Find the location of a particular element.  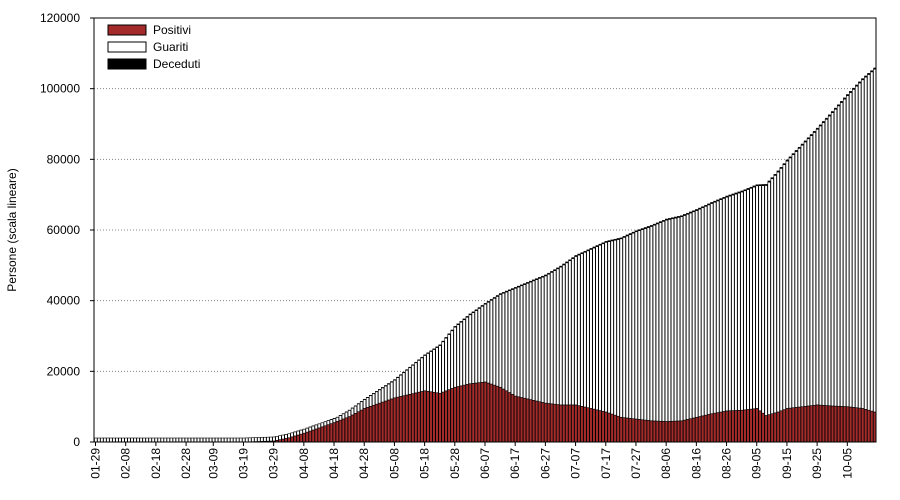

x-tick-label: 06-07 is located at coordinates (485, 463).